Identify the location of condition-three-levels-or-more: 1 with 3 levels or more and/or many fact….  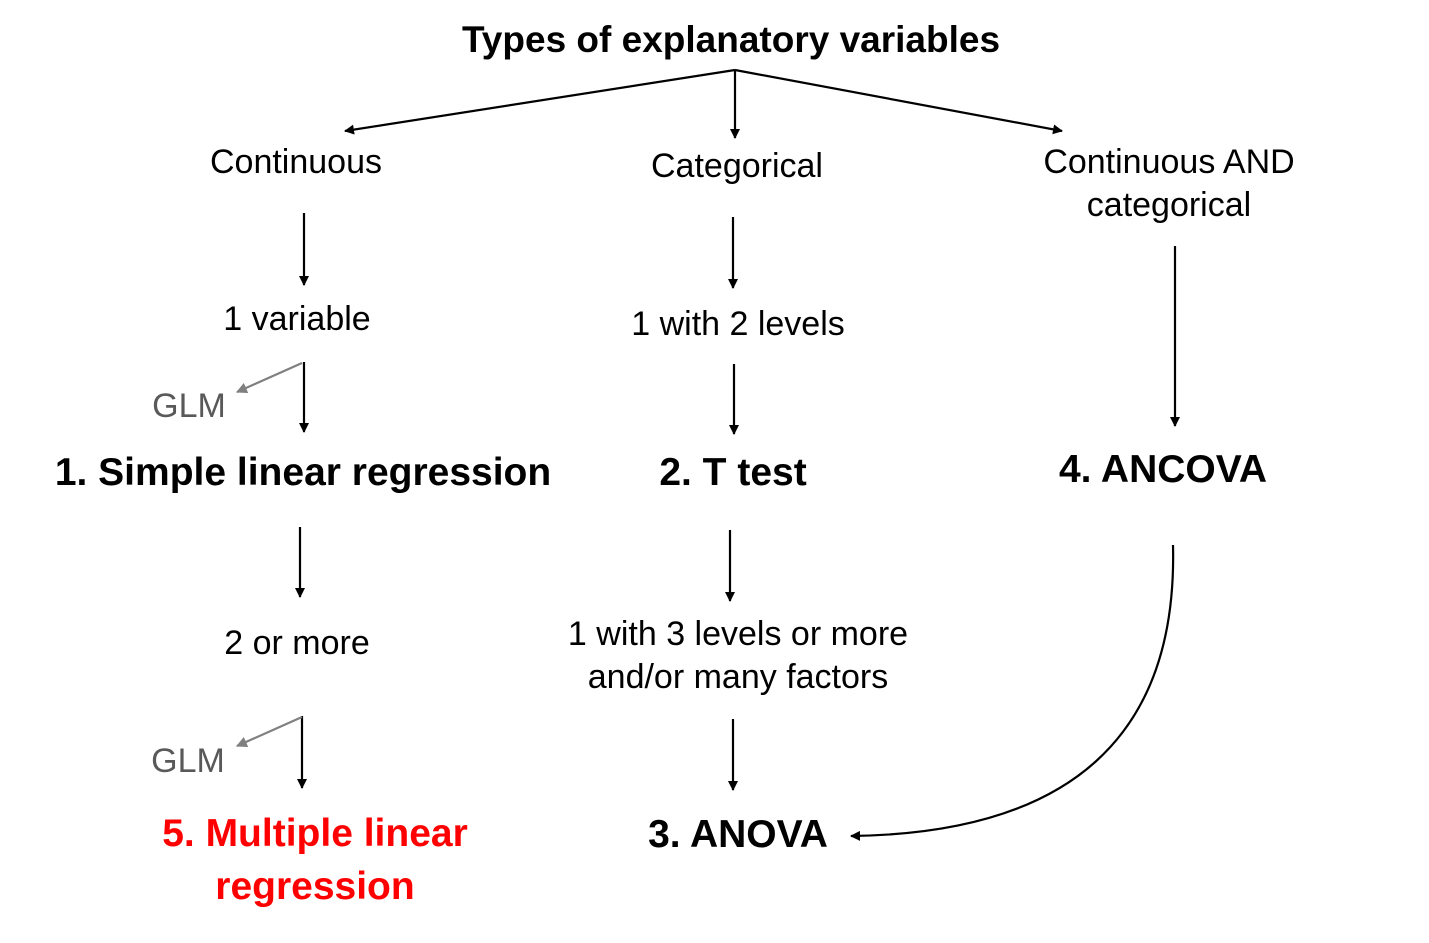
(738, 655).